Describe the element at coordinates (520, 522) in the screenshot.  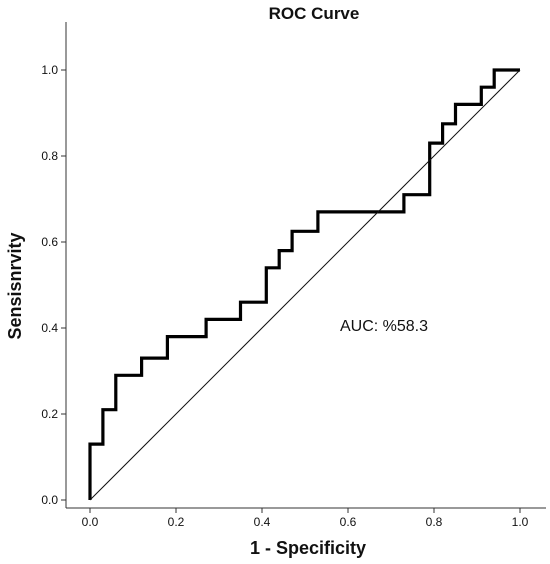
I see `x-tick-label: 1.0` at that location.